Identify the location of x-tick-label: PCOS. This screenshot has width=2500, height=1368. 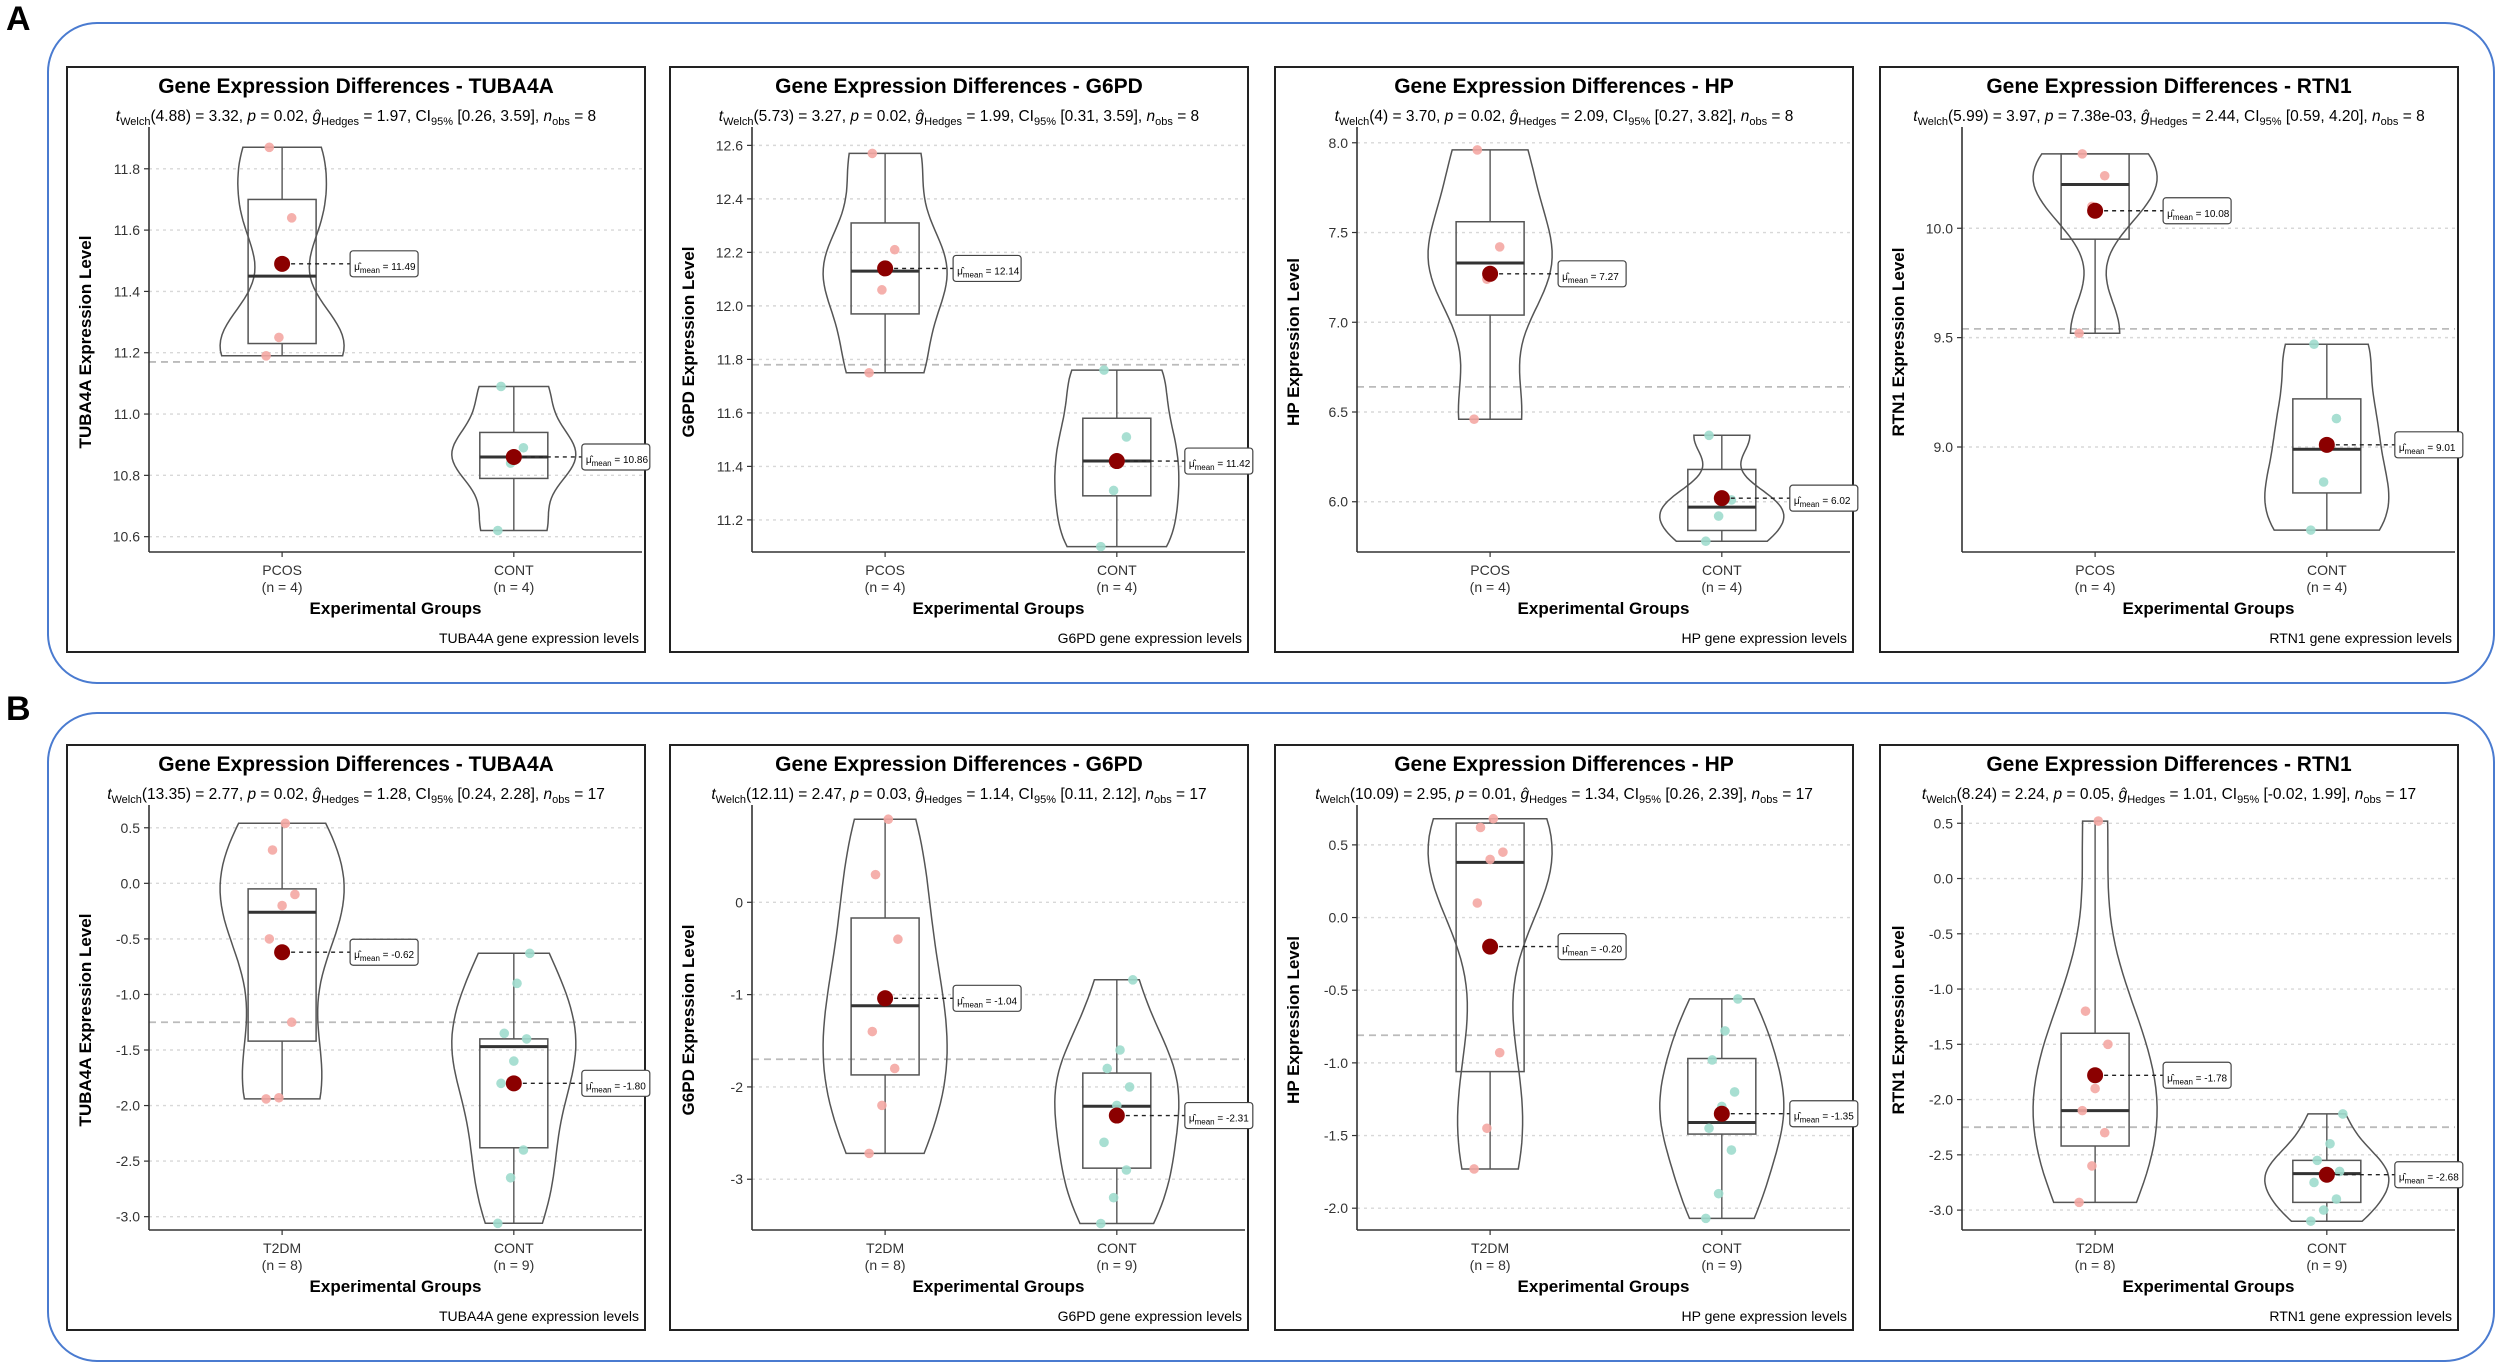
(885, 570).